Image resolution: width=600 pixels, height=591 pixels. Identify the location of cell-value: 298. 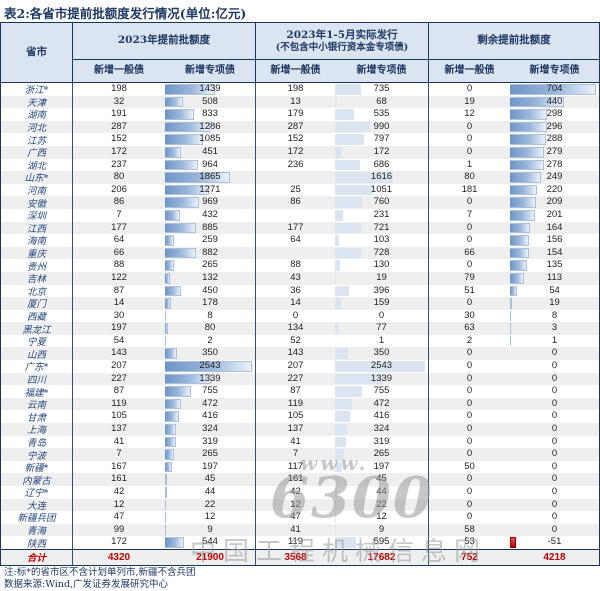
(554, 114).